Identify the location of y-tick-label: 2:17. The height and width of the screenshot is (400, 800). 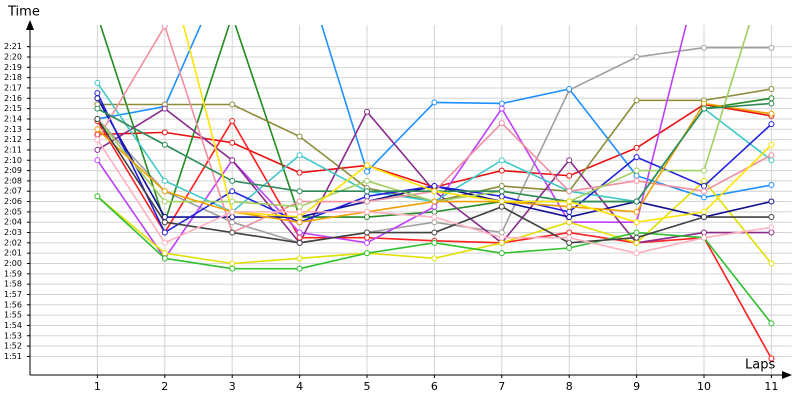
(13, 87).